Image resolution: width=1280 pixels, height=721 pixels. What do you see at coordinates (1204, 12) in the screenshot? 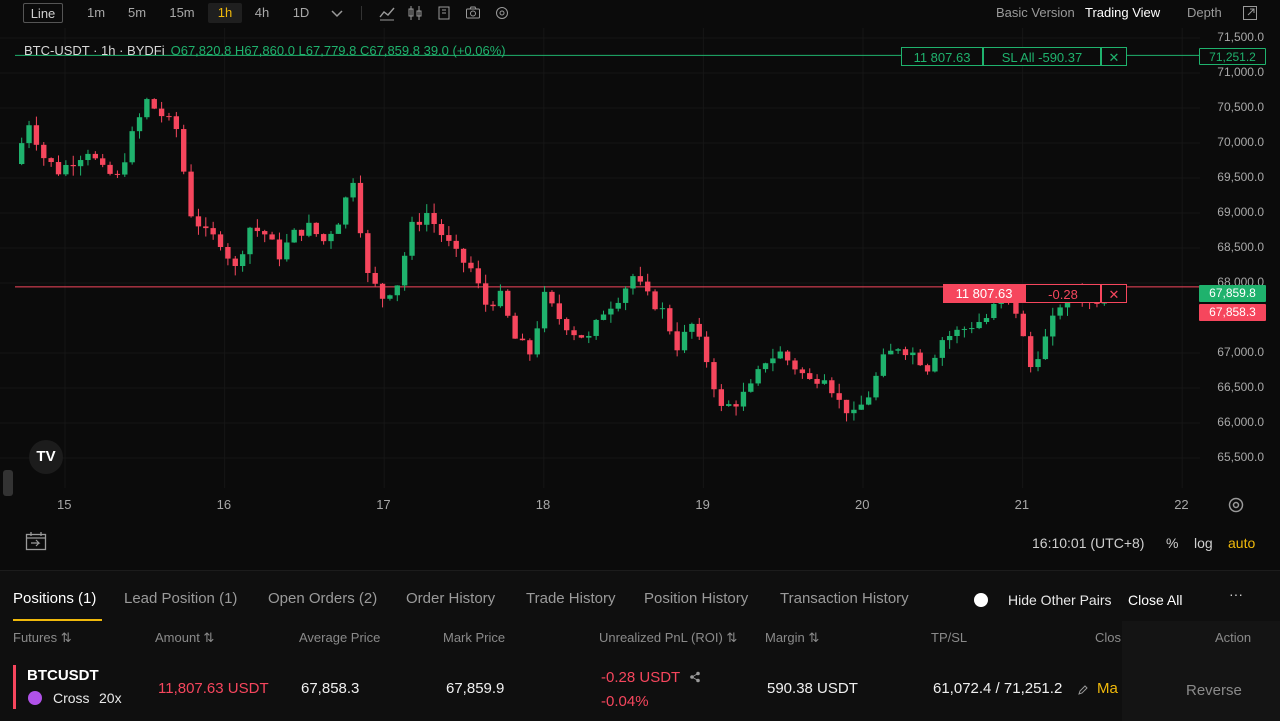
I see `depth-tab: Depth` at bounding box center [1204, 12].